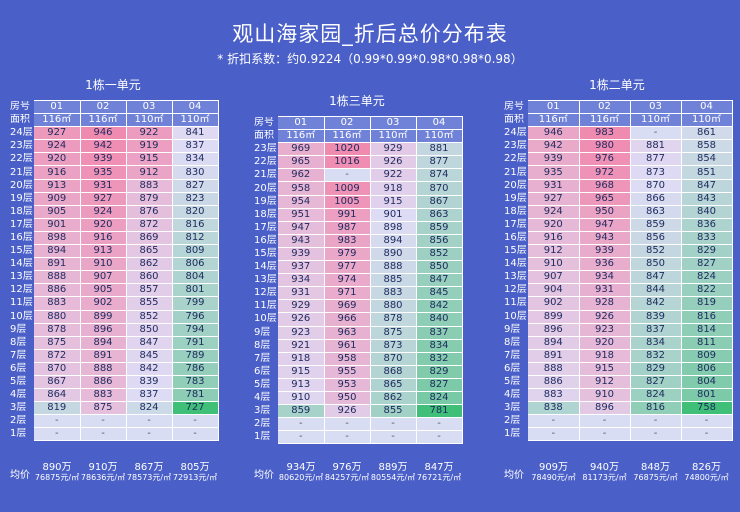  I want to click on price-cell: 961, so click(347, 346).